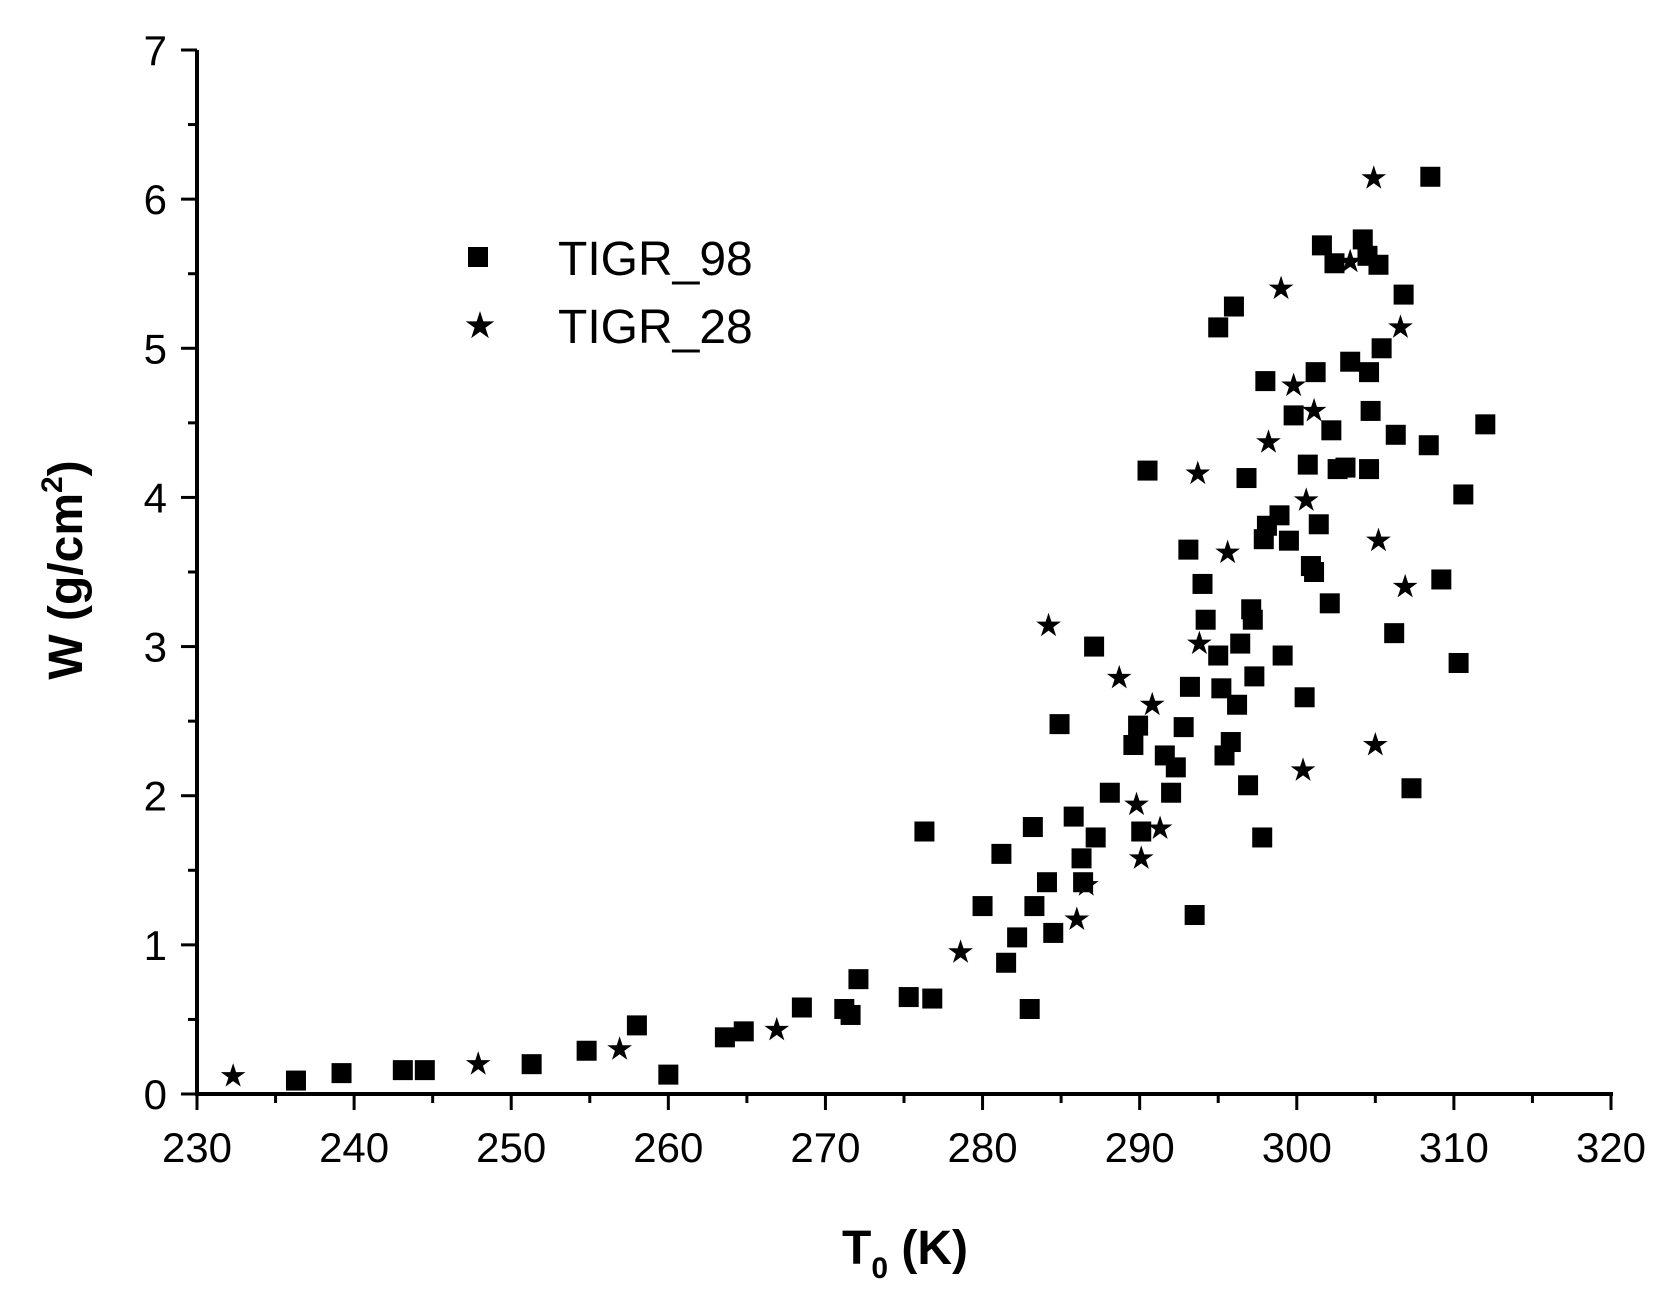 Image resolution: width=1672 pixels, height=1299 pixels. I want to click on x-tick-label-310: 310, so click(1454, 1147).